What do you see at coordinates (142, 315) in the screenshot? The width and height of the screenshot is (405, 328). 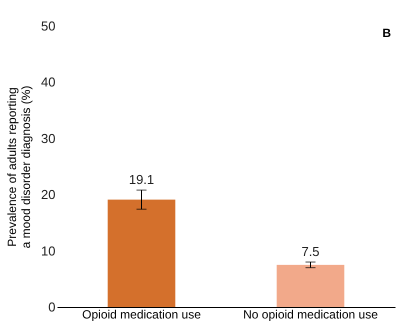 I see `x-tick-label: Opioid medication use` at bounding box center [142, 315].